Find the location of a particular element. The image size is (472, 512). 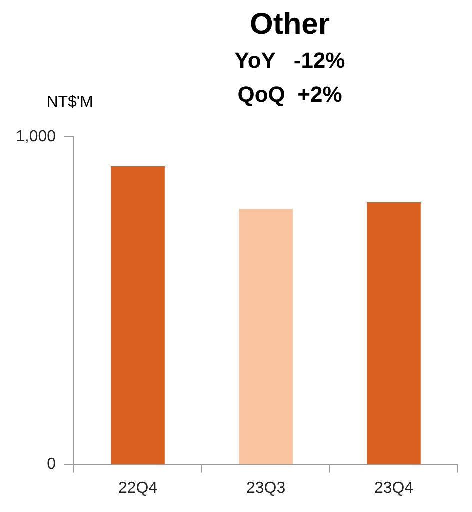

text: QoQ +2% is located at coordinates (290, 95).